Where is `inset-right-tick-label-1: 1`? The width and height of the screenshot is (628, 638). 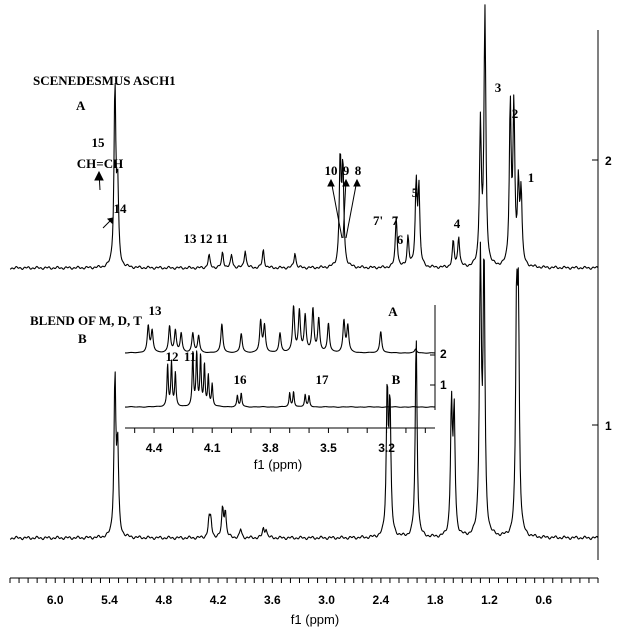
inset-right-tick-label-1: 1 is located at coordinates (443, 385).